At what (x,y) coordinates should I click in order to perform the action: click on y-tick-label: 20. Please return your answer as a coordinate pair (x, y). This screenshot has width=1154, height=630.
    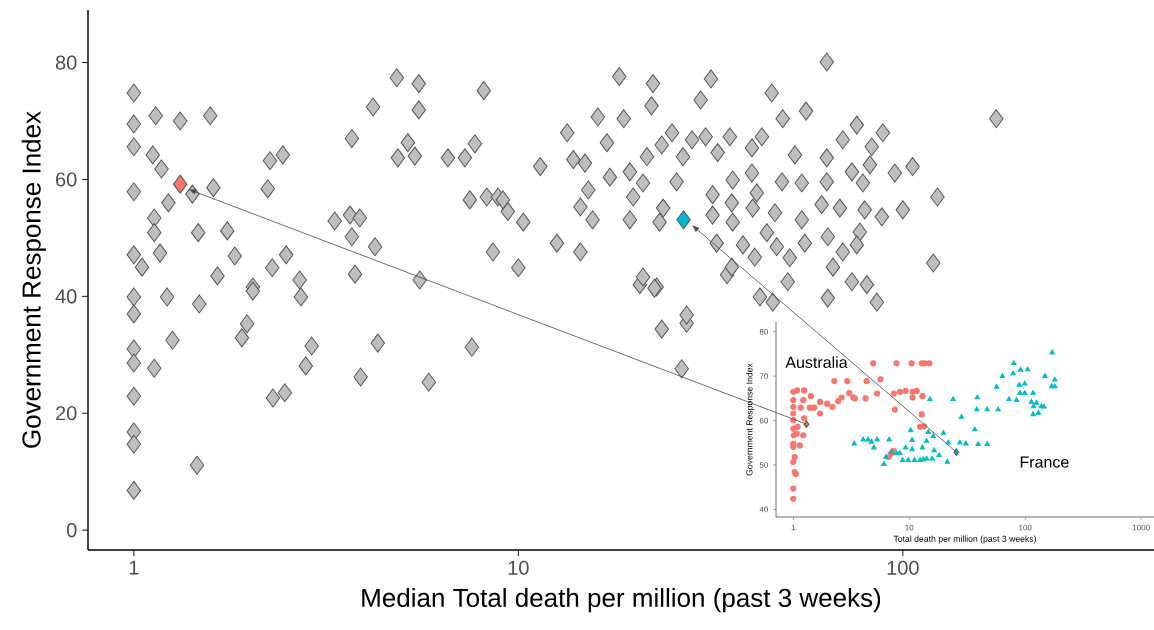
    Looking at the image, I should click on (66, 413).